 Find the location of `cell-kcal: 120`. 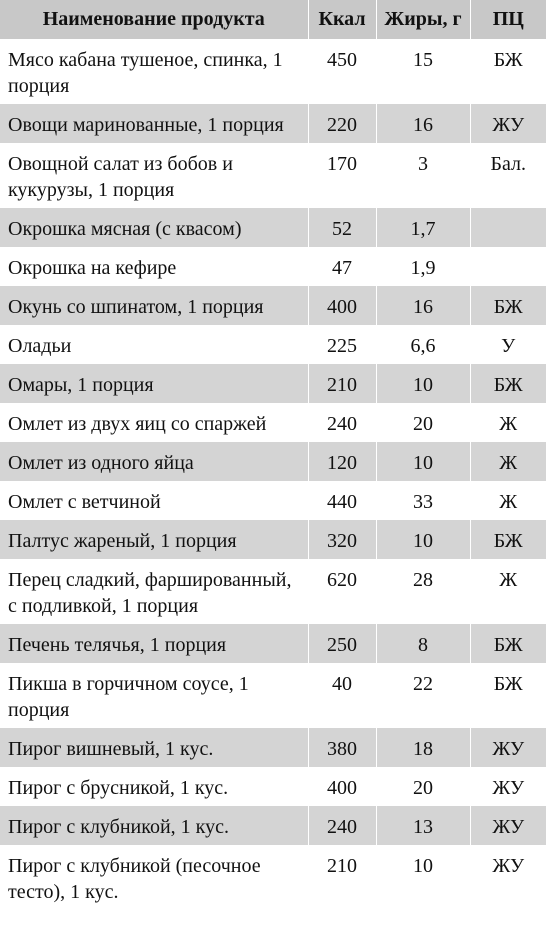

cell-kcal: 120 is located at coordinates (342, 461).